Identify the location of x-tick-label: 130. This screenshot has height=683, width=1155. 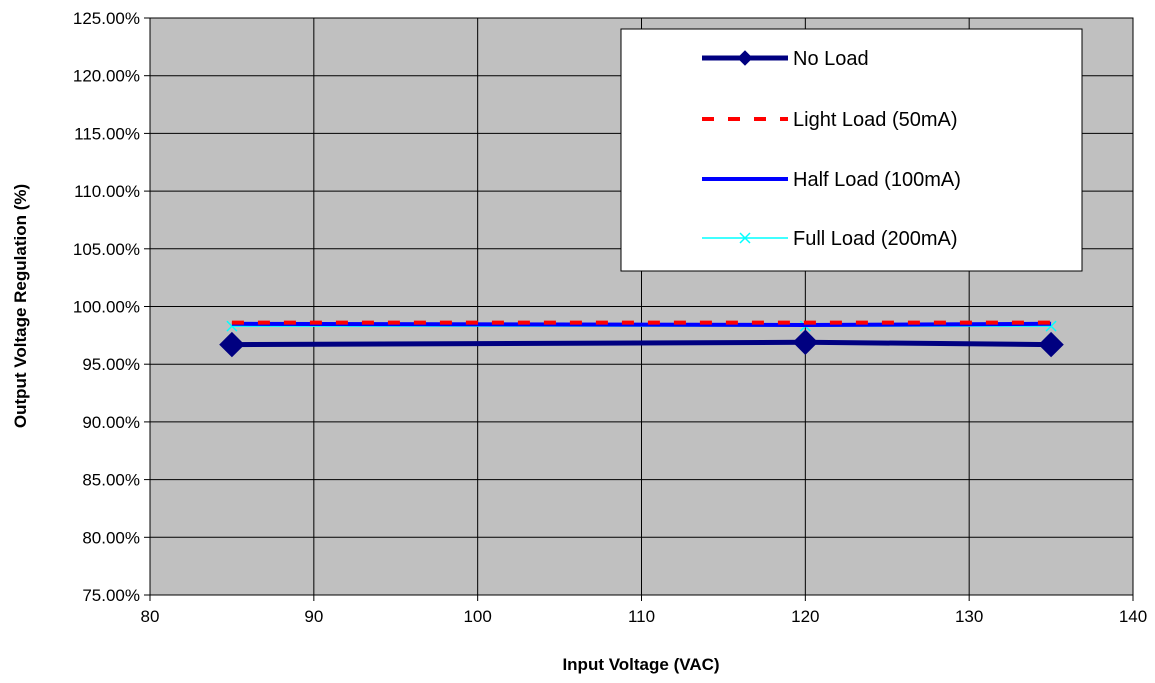
(969, 616).